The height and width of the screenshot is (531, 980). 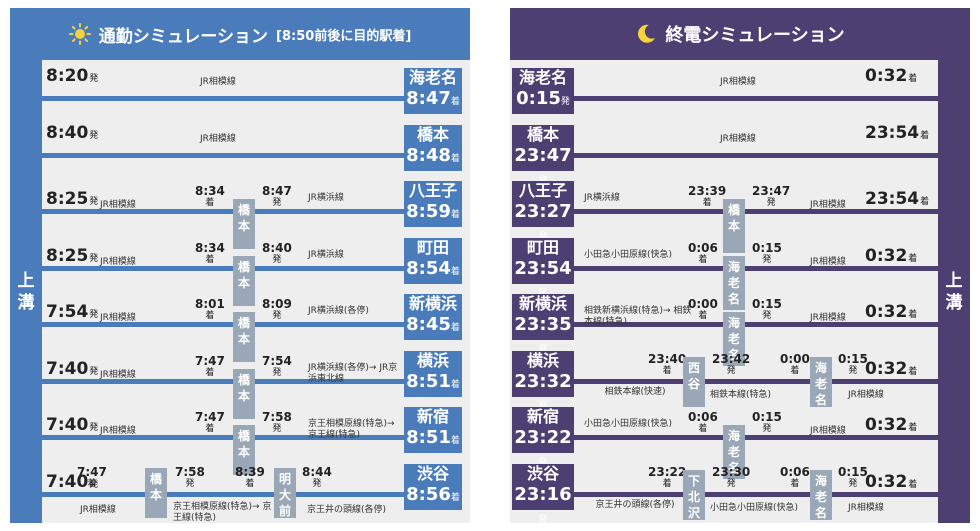 What do you see at coordinates (542, 360) in the screenshot?
I see `origin-name: 横浜` at bounding box center [542, 360].